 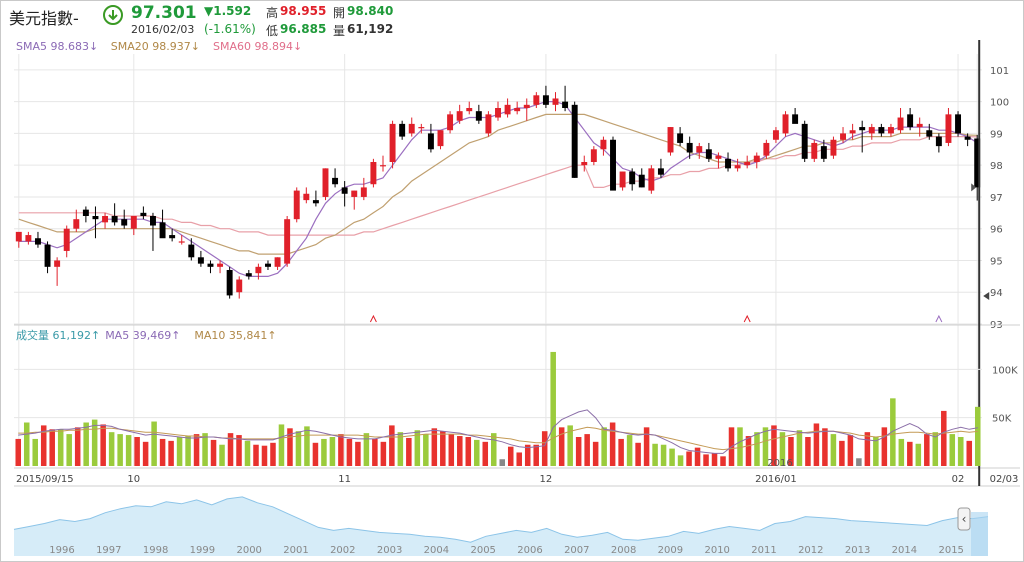 What do you see at coordinates (482, 550) in the screenshot?
I see `navigator-year-label: 2005` at bounding box center [482, 550].